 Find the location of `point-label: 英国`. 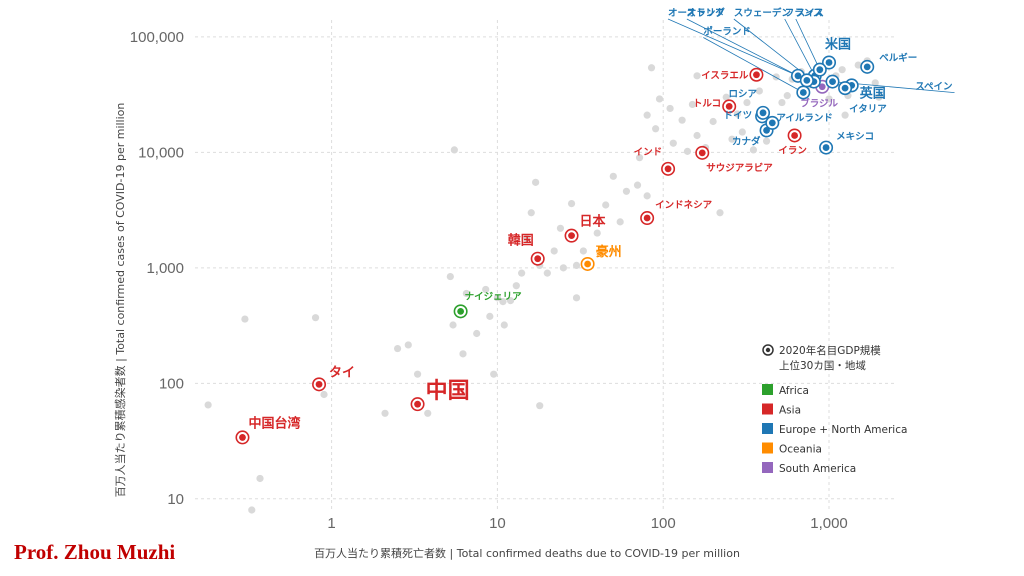

point-label: 英国 is located at coordinates (872, 93).